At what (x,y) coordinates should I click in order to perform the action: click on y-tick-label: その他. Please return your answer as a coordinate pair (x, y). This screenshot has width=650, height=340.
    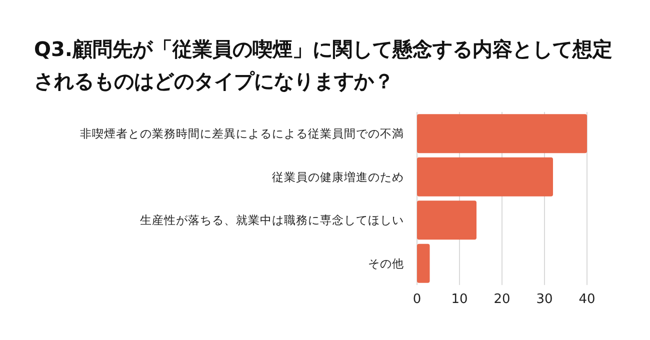
    Looking at the image, I should click on (386, 263).